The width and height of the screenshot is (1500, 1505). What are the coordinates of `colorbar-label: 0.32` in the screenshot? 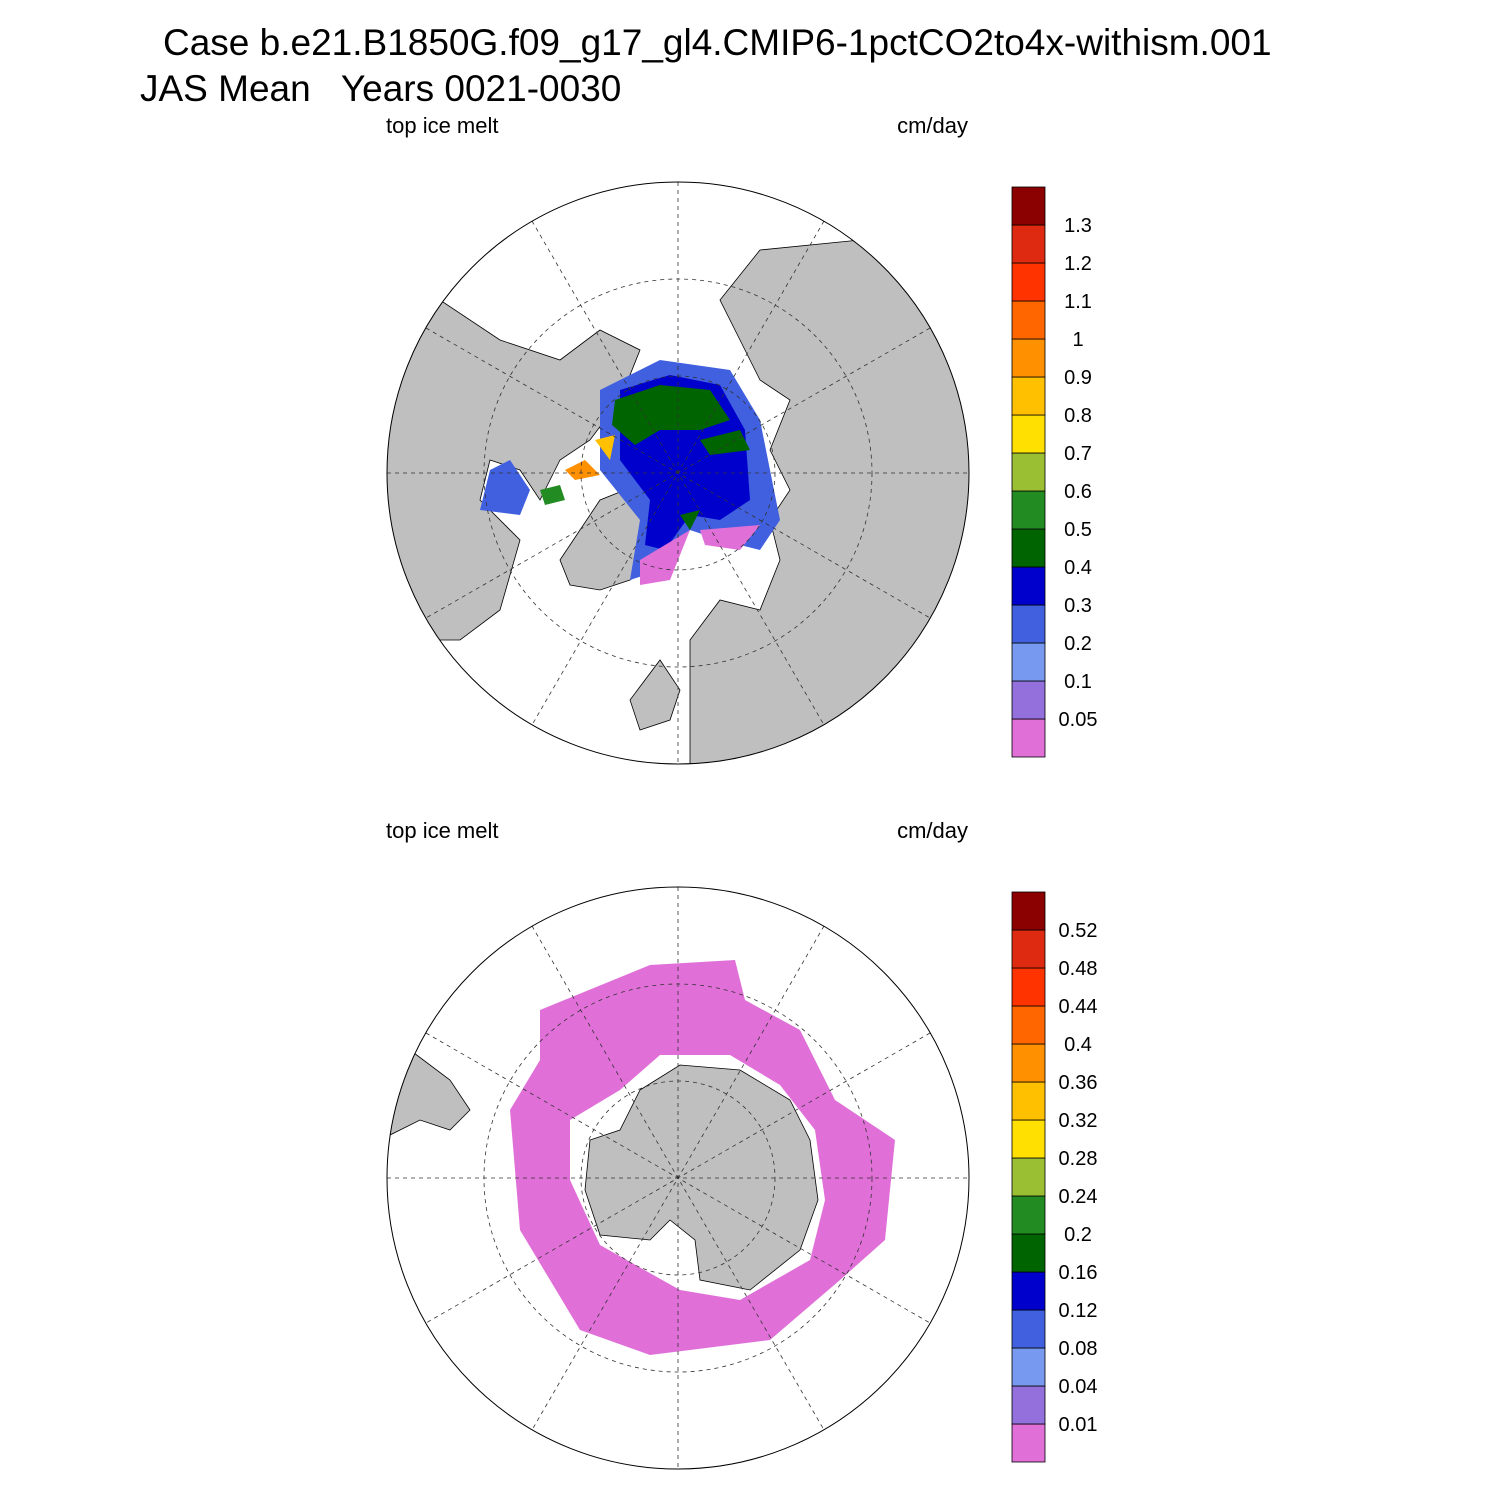 It's located at (1078, 1121).